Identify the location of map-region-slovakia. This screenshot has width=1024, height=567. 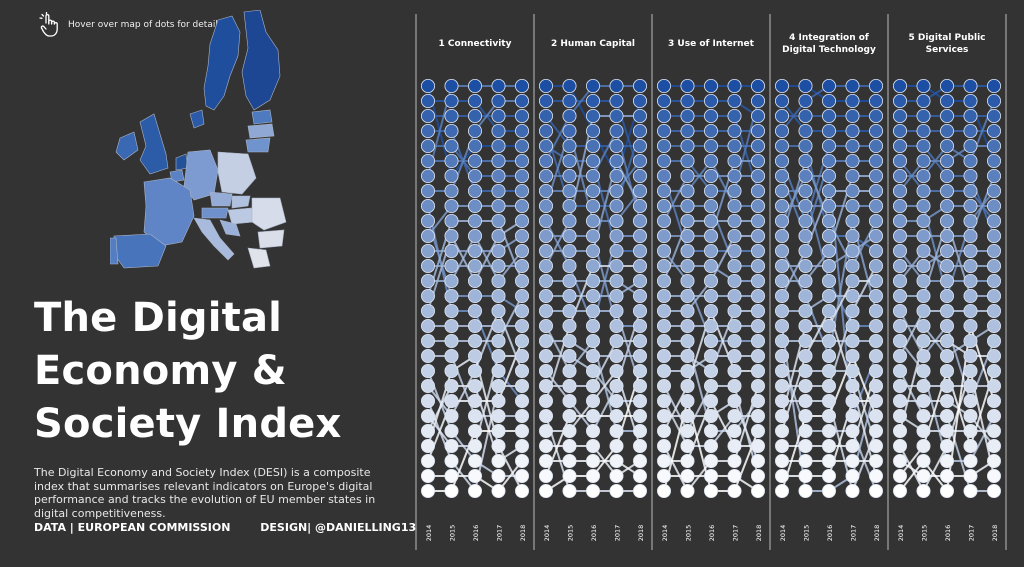
(241, 202).